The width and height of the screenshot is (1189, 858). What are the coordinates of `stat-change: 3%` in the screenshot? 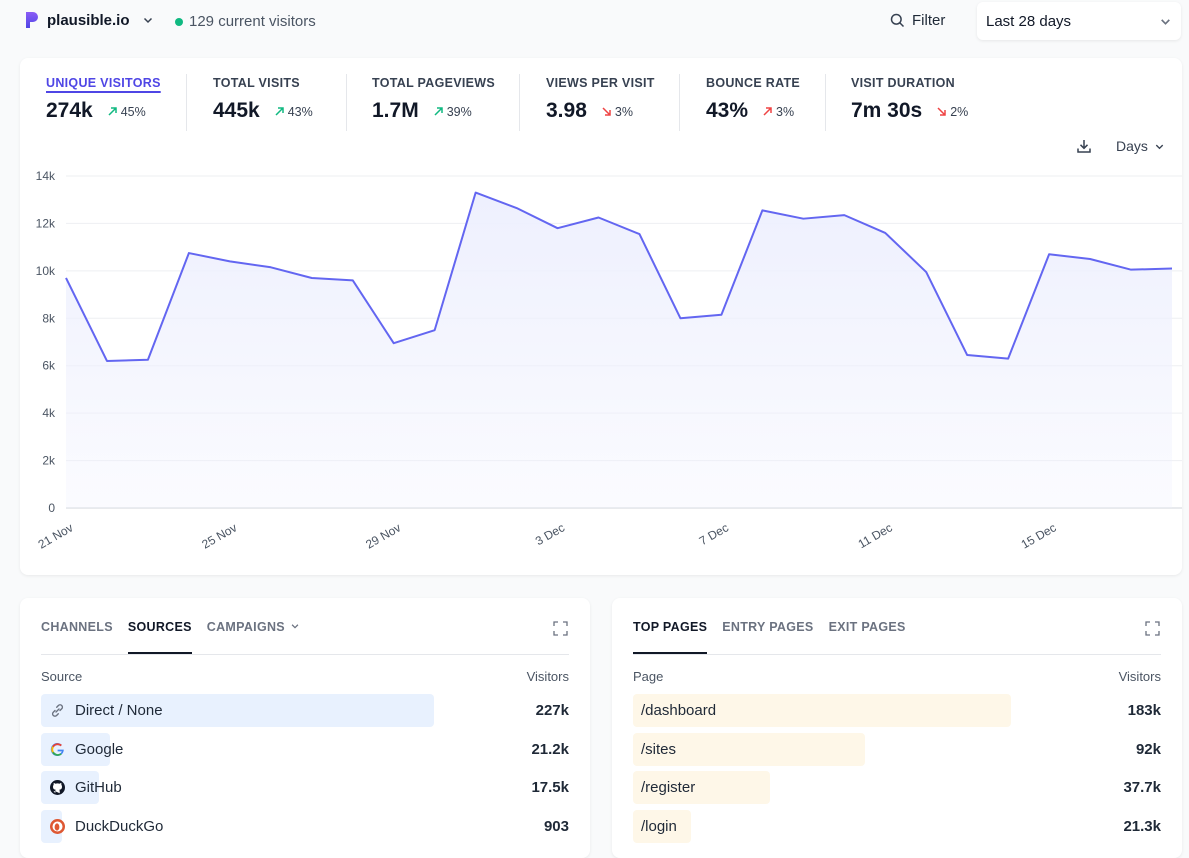 It's located at (617, 112).